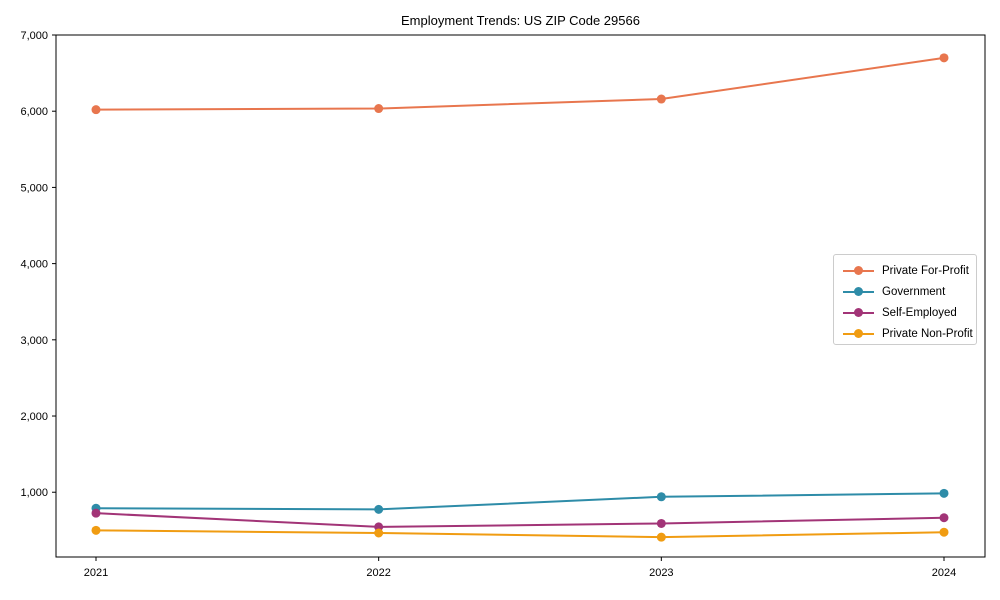 The width and height of the screenshot is (1000, 600). I want to click on legend-item-private-for-profit: Private For-Profit, so click(909, 270).